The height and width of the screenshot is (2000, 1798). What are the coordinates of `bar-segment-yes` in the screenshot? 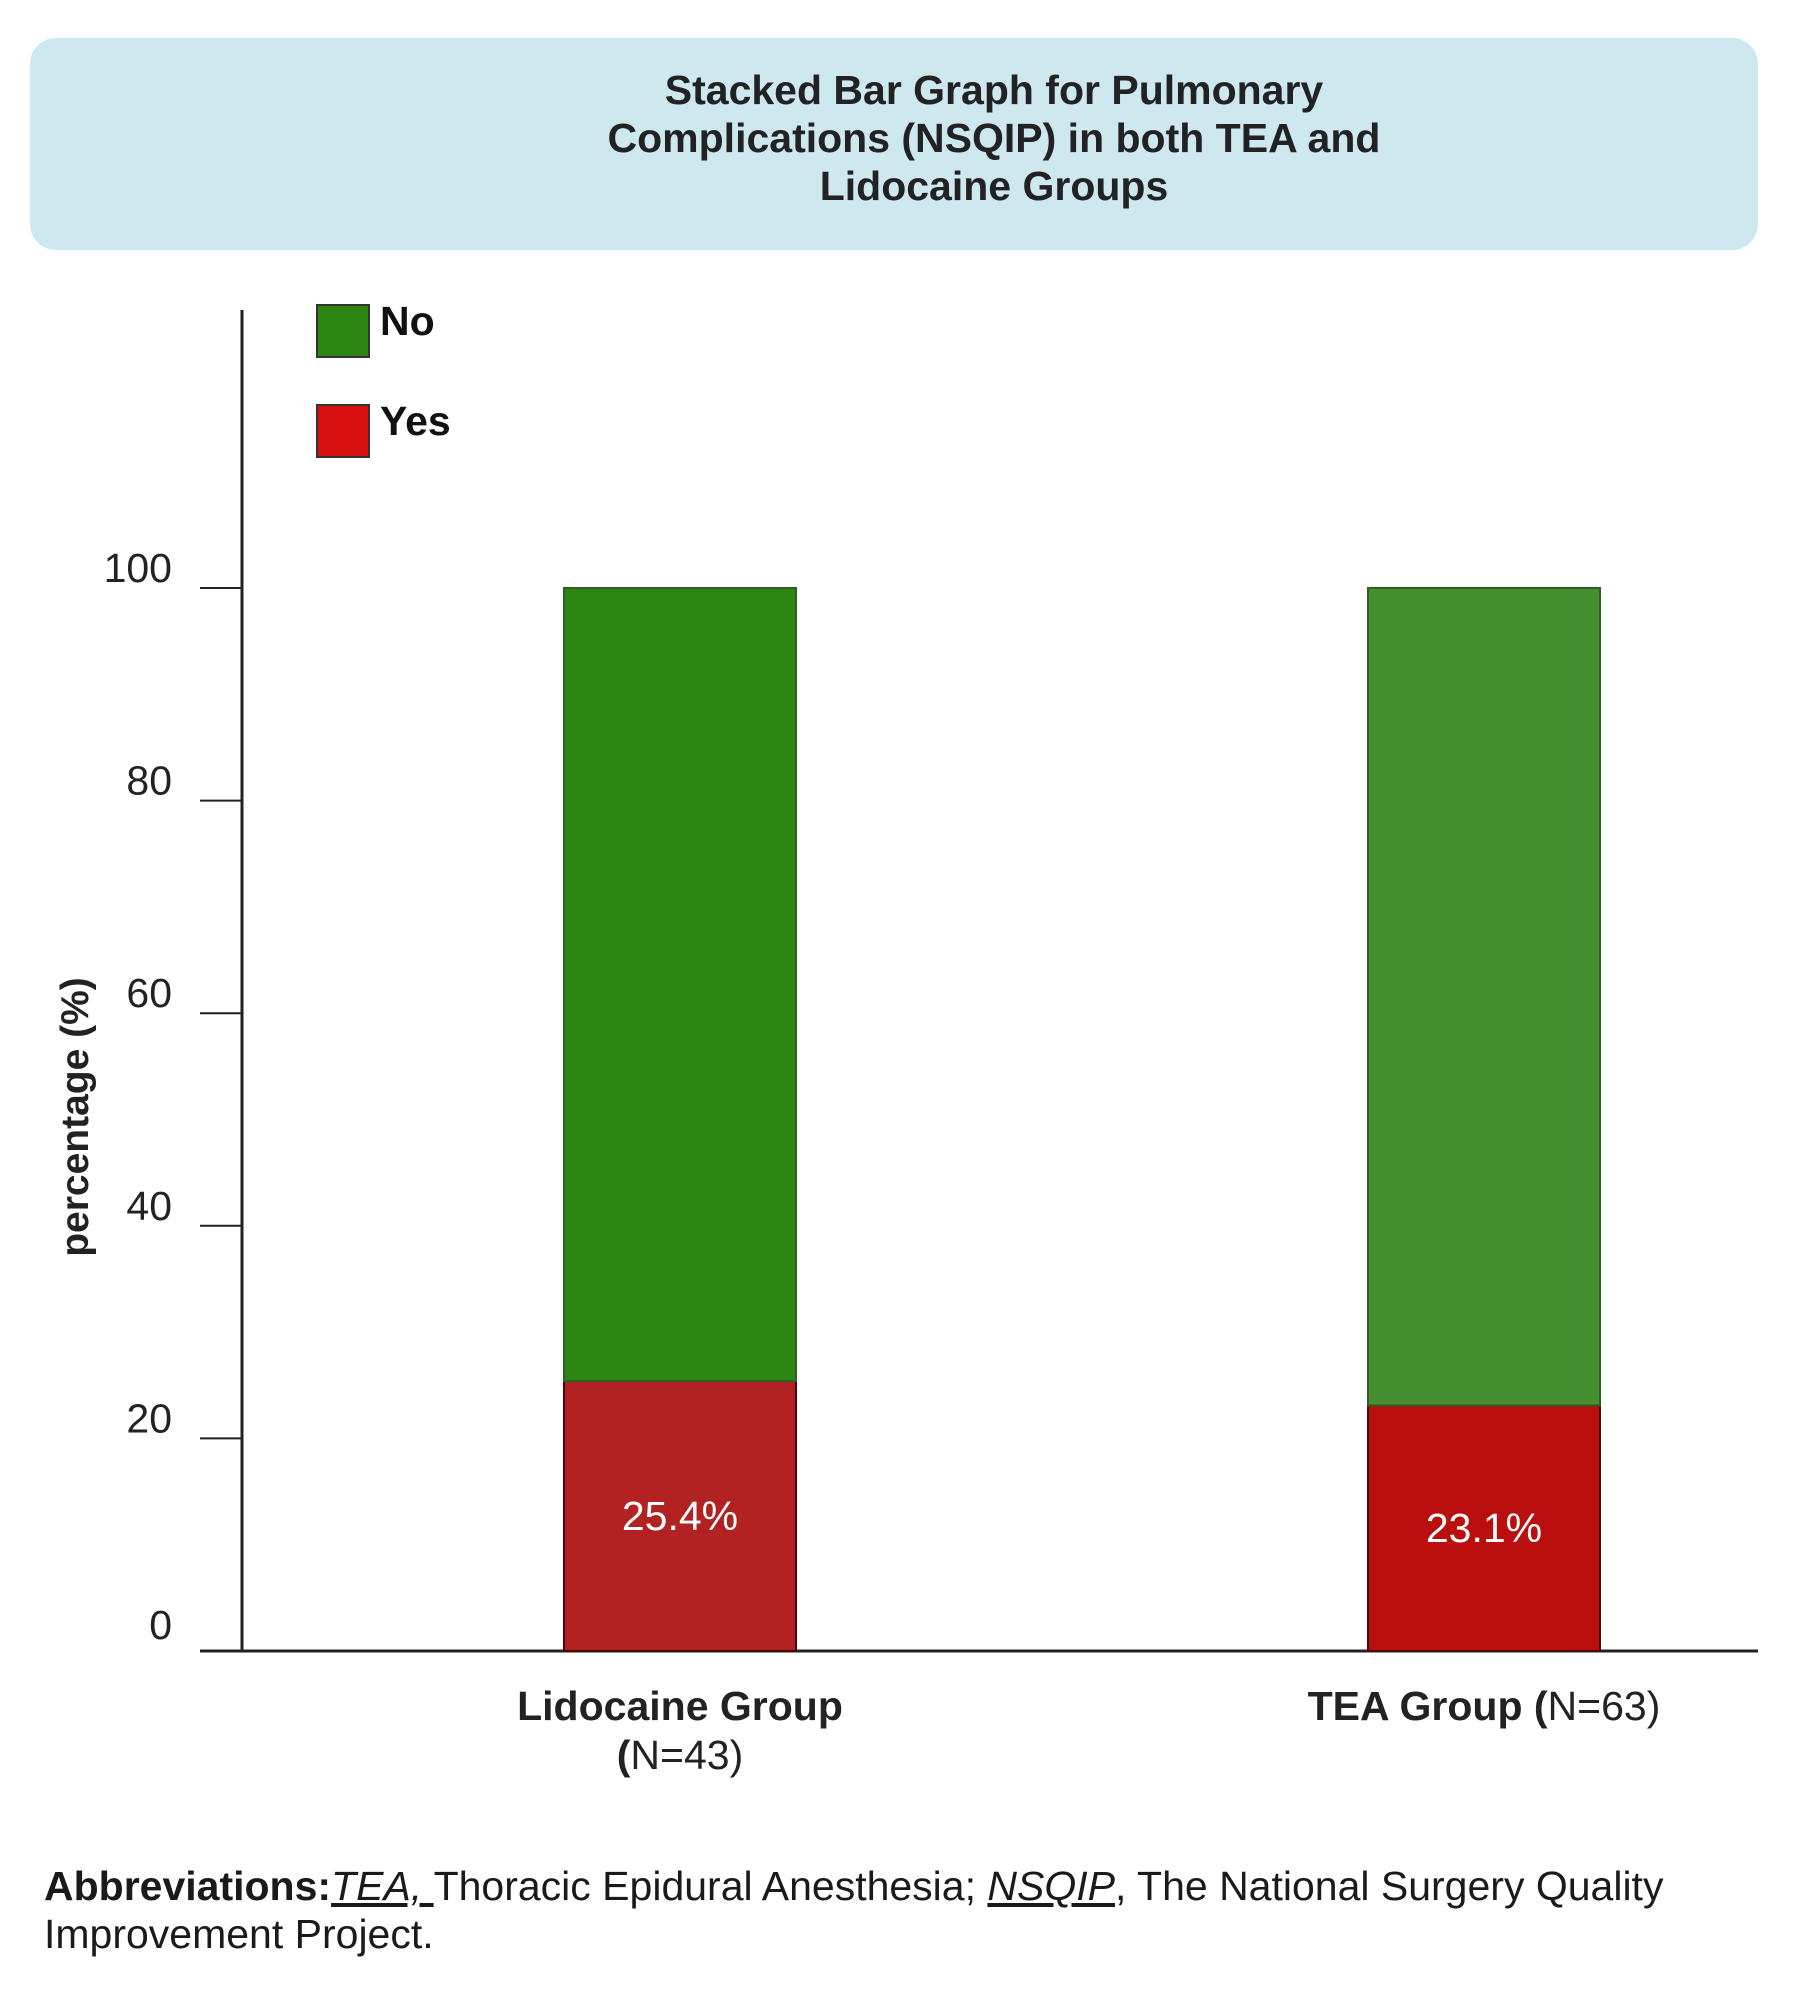 It's located at (680, 1516).